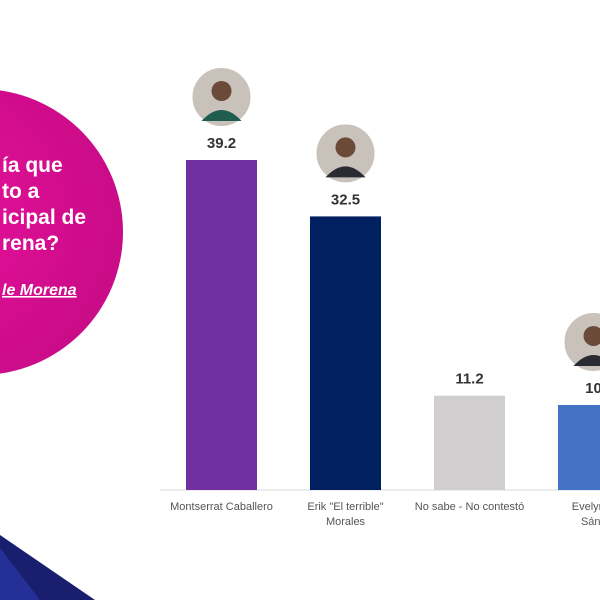 This screenshot has height=600, width=600. I want to click on question-subtitle: le Morena, so click(39, 290).